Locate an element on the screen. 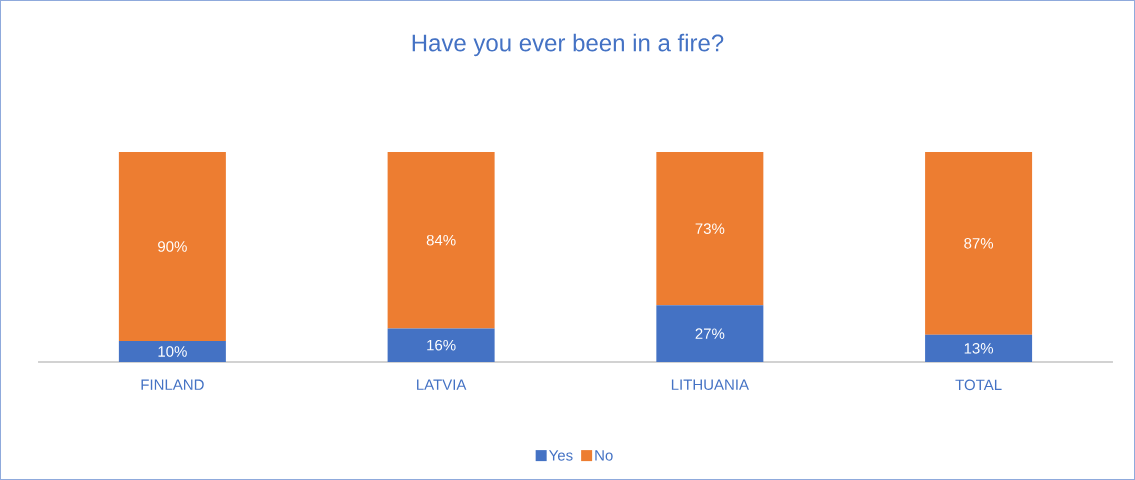  data-label: 84% is located at coordinates (441, 240).